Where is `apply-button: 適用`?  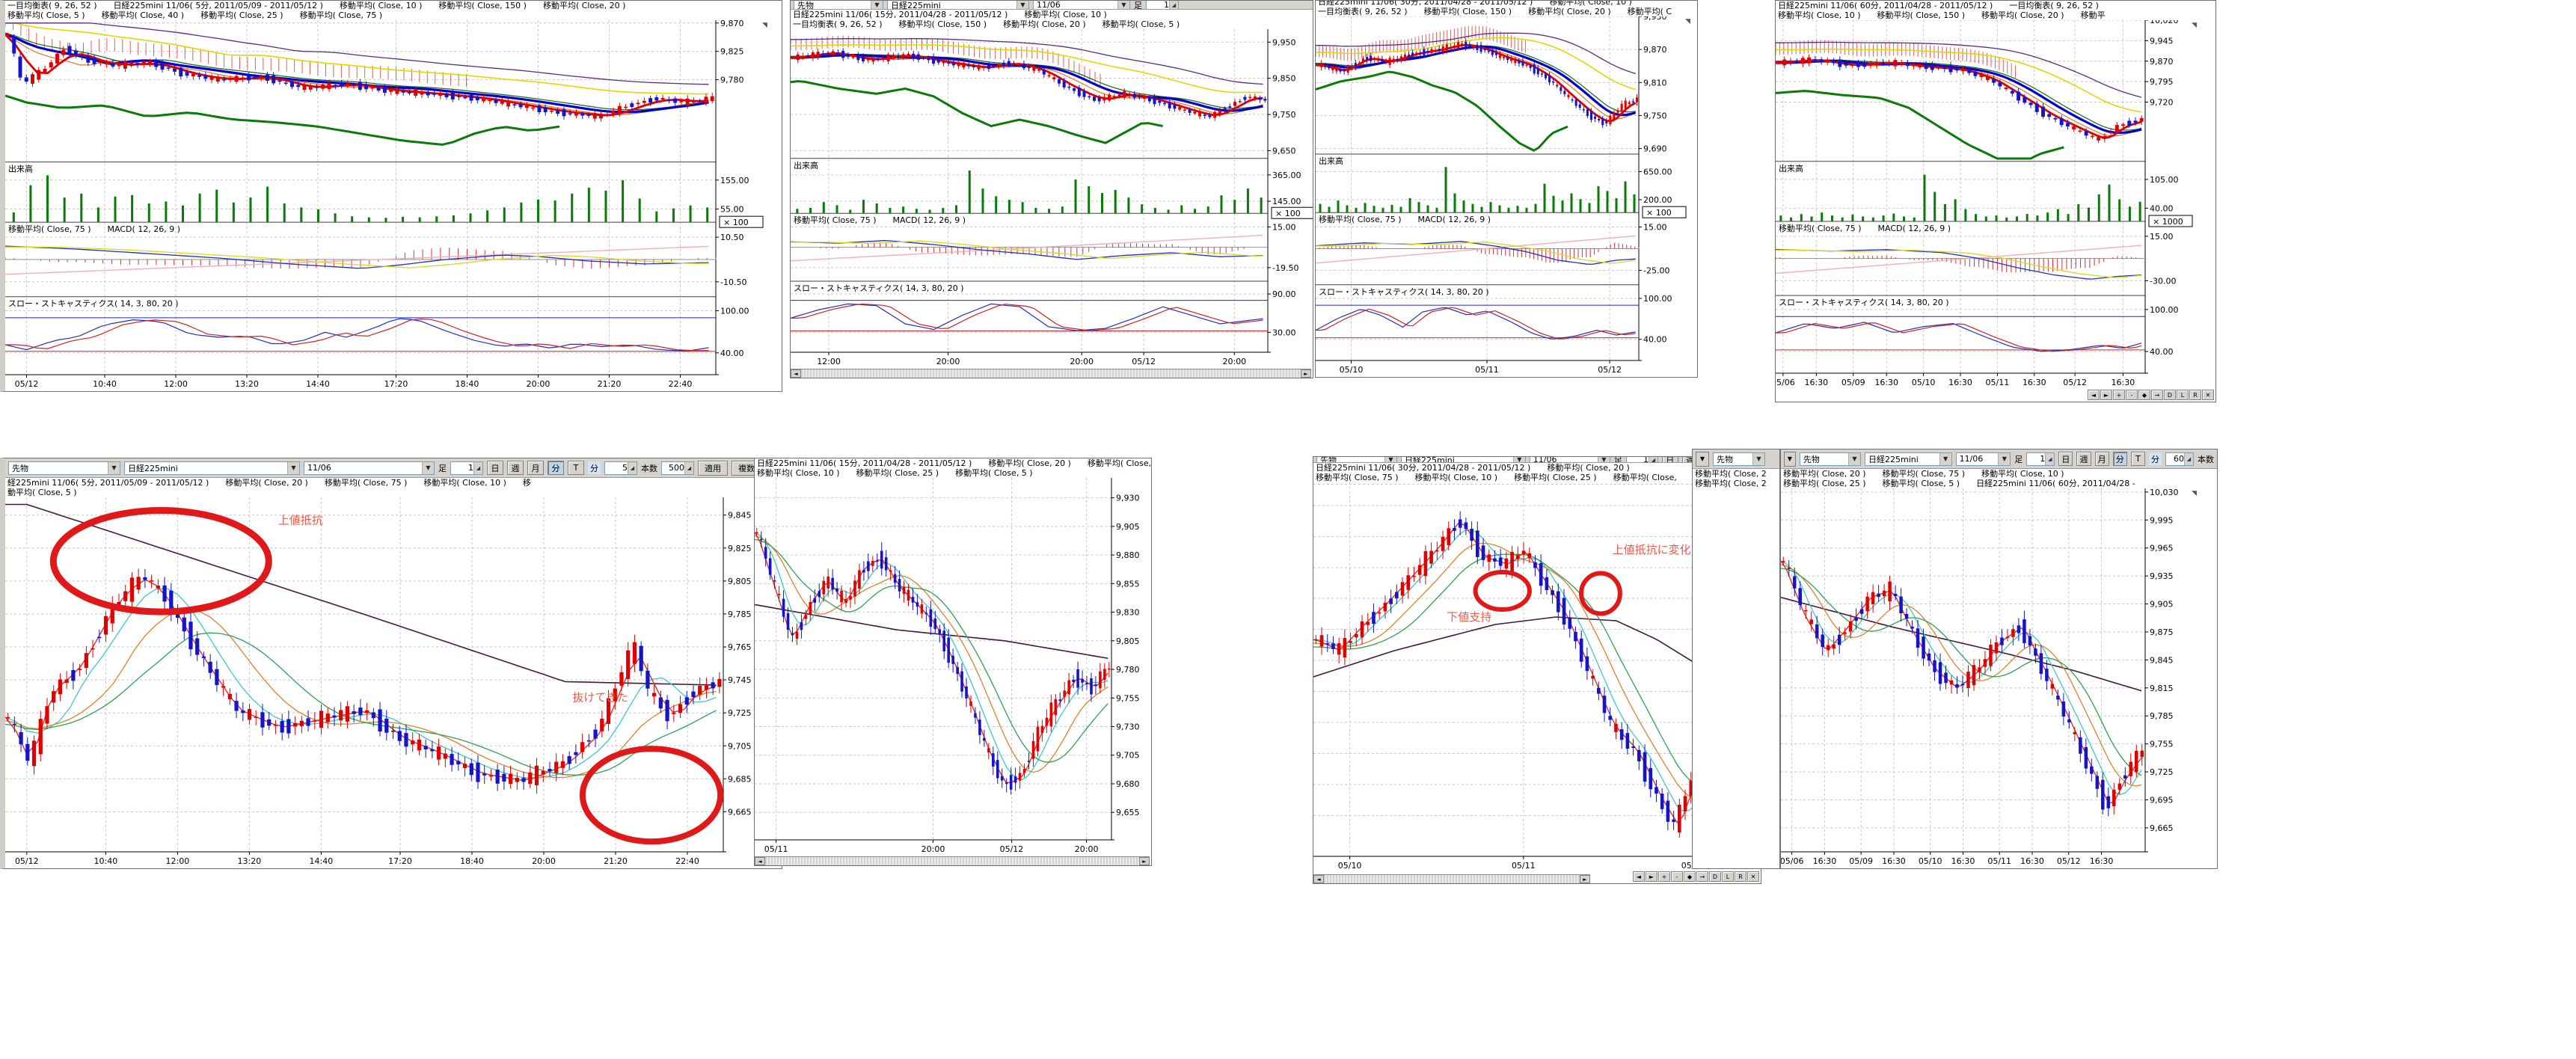 apply-button: 適用 is located at coordinates (713, 468).